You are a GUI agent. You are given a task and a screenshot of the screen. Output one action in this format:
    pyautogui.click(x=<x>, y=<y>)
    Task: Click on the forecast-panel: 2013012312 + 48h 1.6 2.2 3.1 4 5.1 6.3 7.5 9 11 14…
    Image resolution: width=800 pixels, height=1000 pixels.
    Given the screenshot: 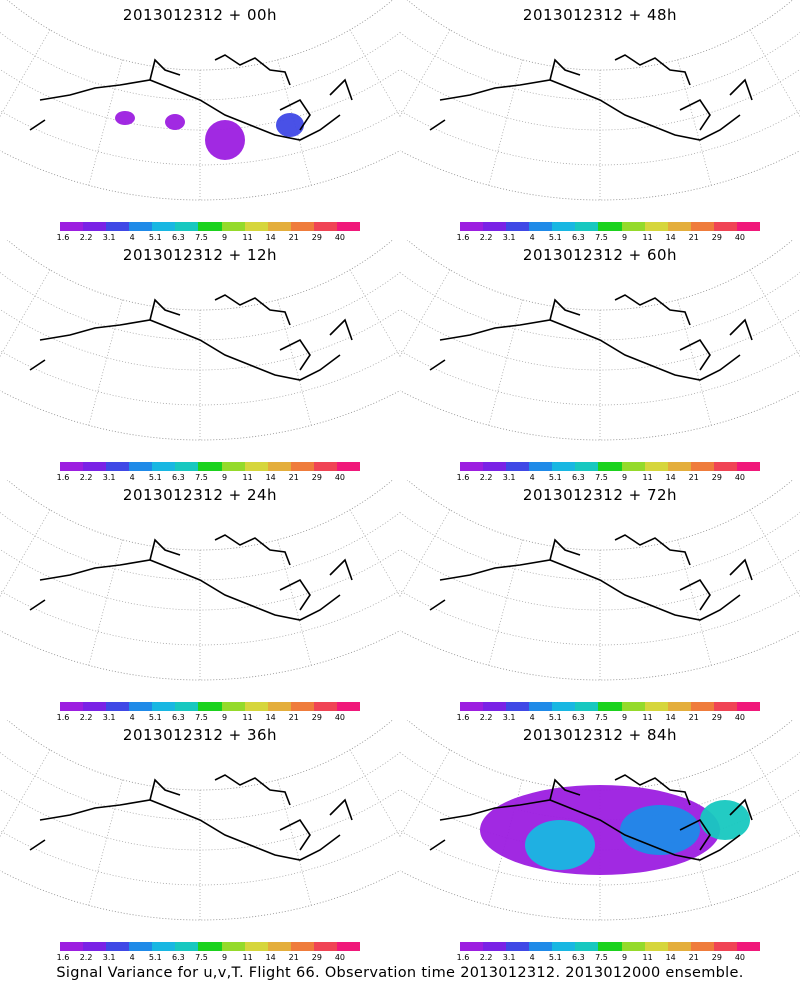 What is the action you would take?
    pyautogui.click(x=600, y=121)
    